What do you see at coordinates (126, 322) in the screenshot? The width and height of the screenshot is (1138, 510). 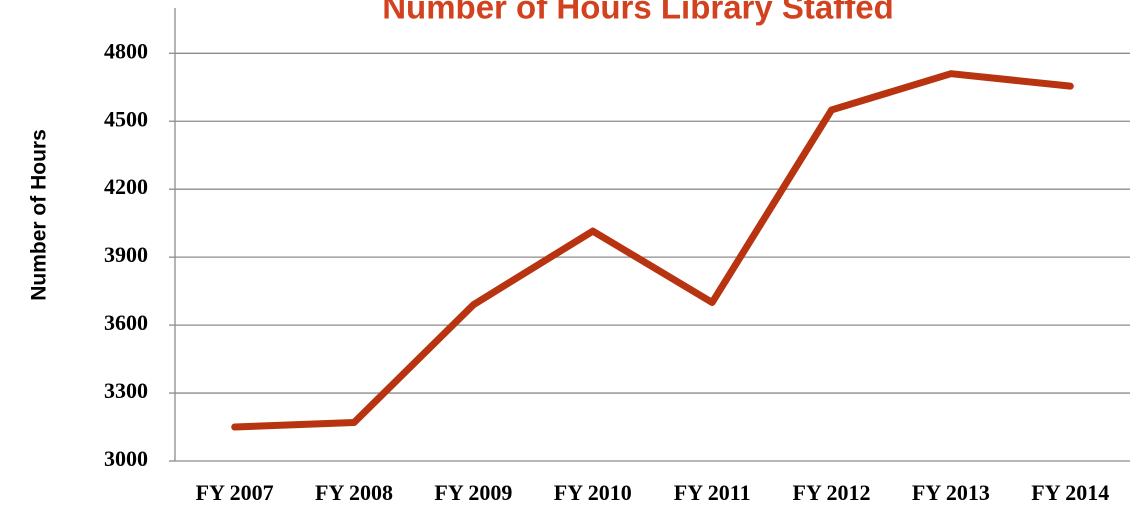 I see `y-tick-label: 3600` at bounding box center [126, 322].